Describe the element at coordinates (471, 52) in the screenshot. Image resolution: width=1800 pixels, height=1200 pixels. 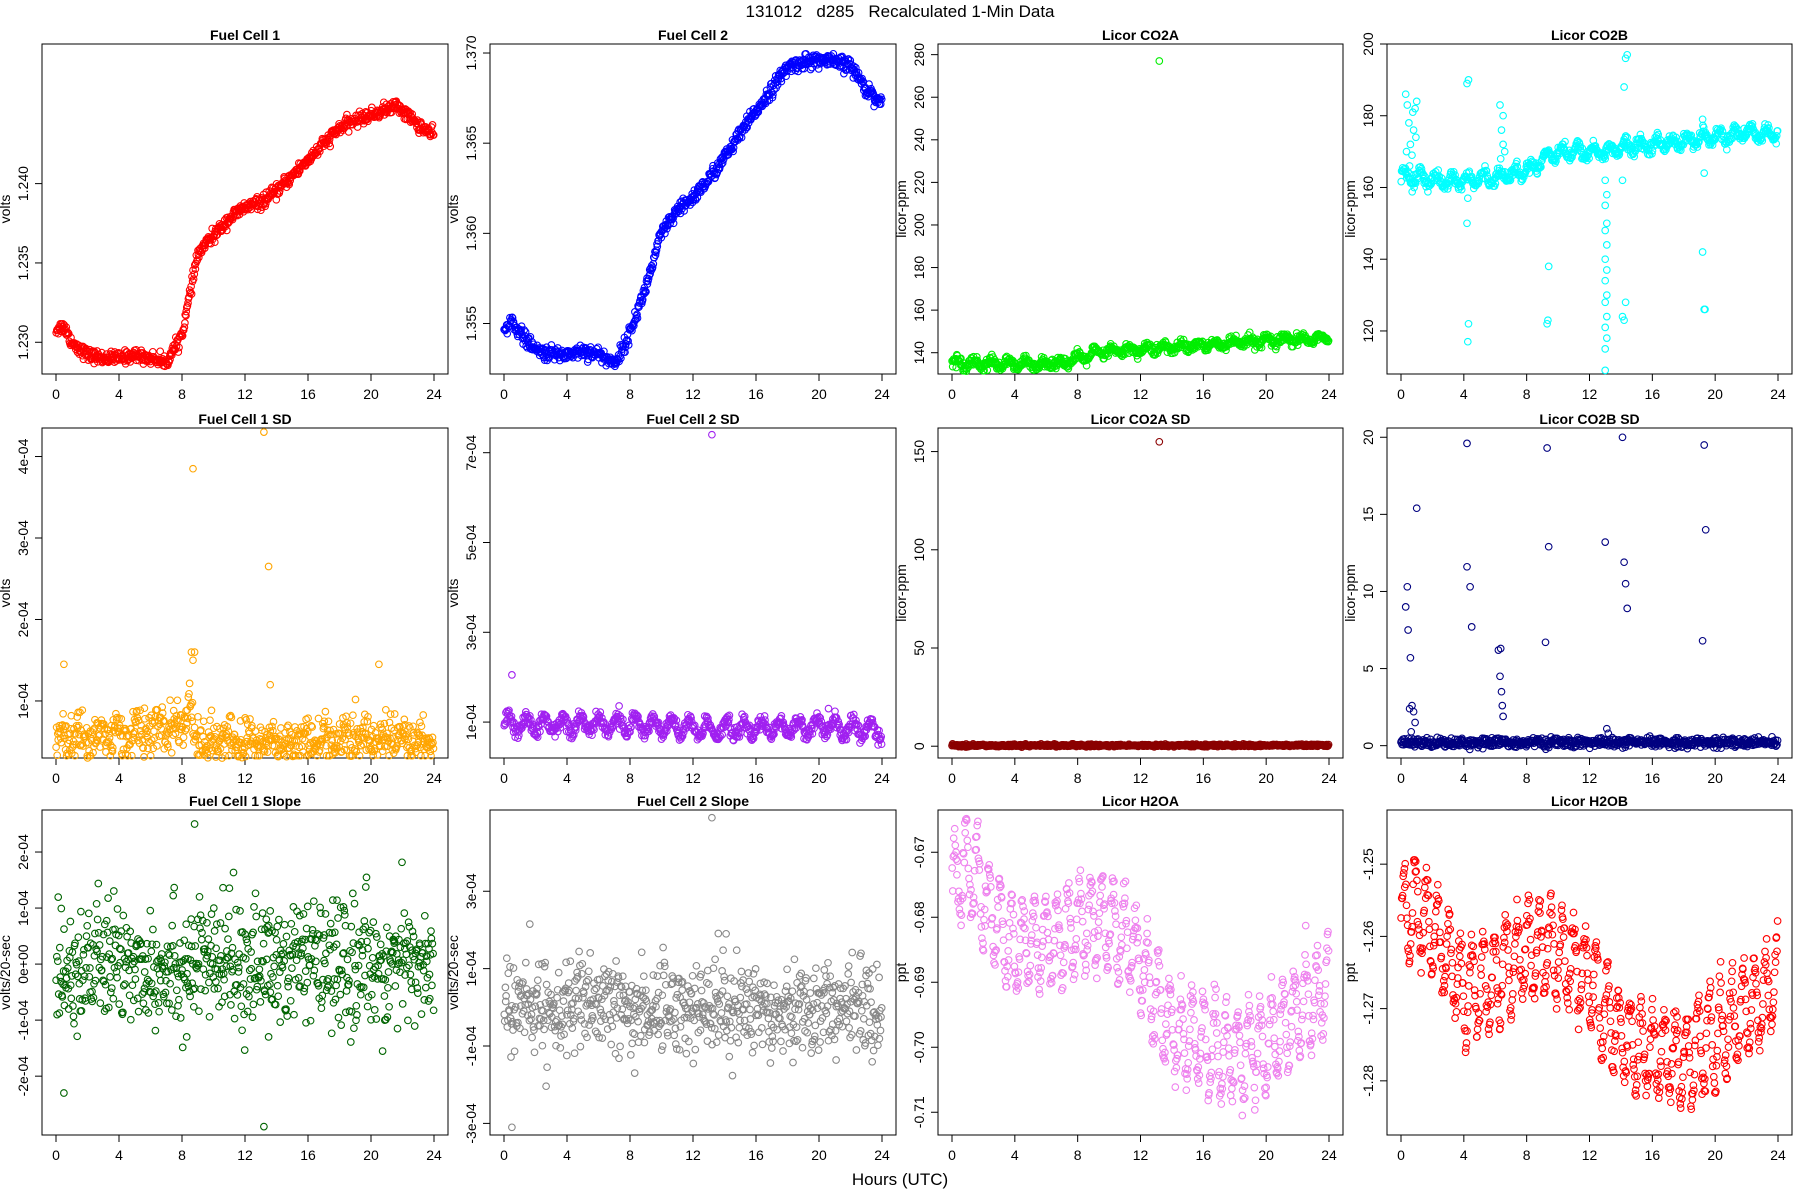
I see `y-tick-label: 1.370` at that location.